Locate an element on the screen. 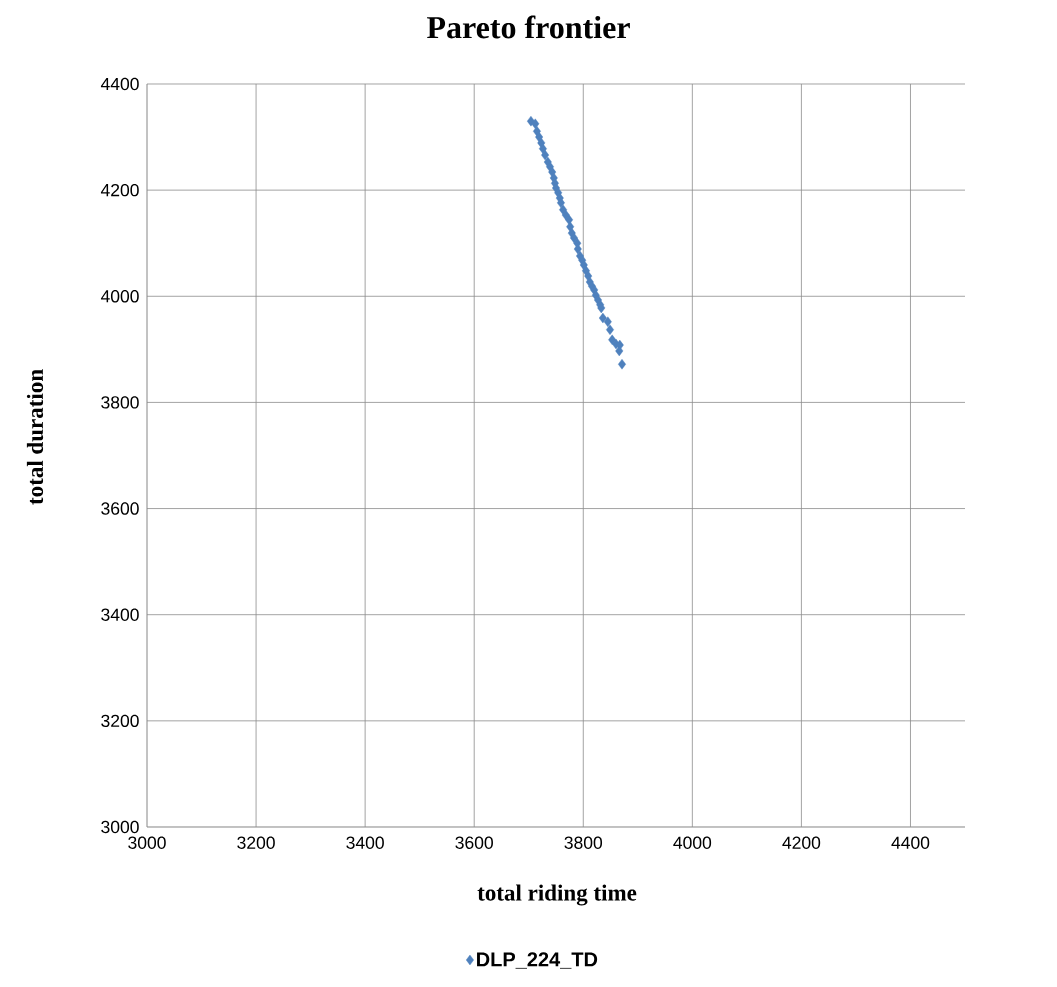 This screenshot has height=987, width=1057. y-tick-label: 4000 is located at coordinates (119, 296).